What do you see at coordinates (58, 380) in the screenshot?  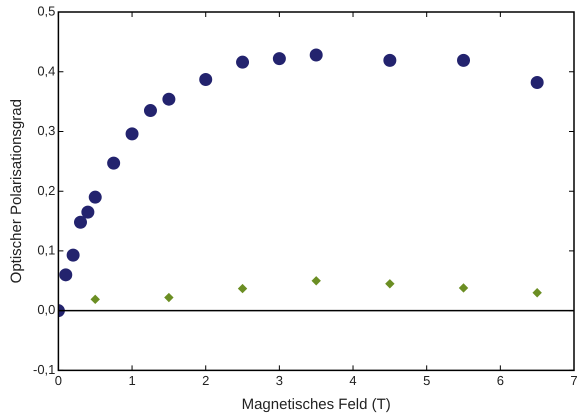 I see `x-tick-label: 0` at bounding box center [58, 380].